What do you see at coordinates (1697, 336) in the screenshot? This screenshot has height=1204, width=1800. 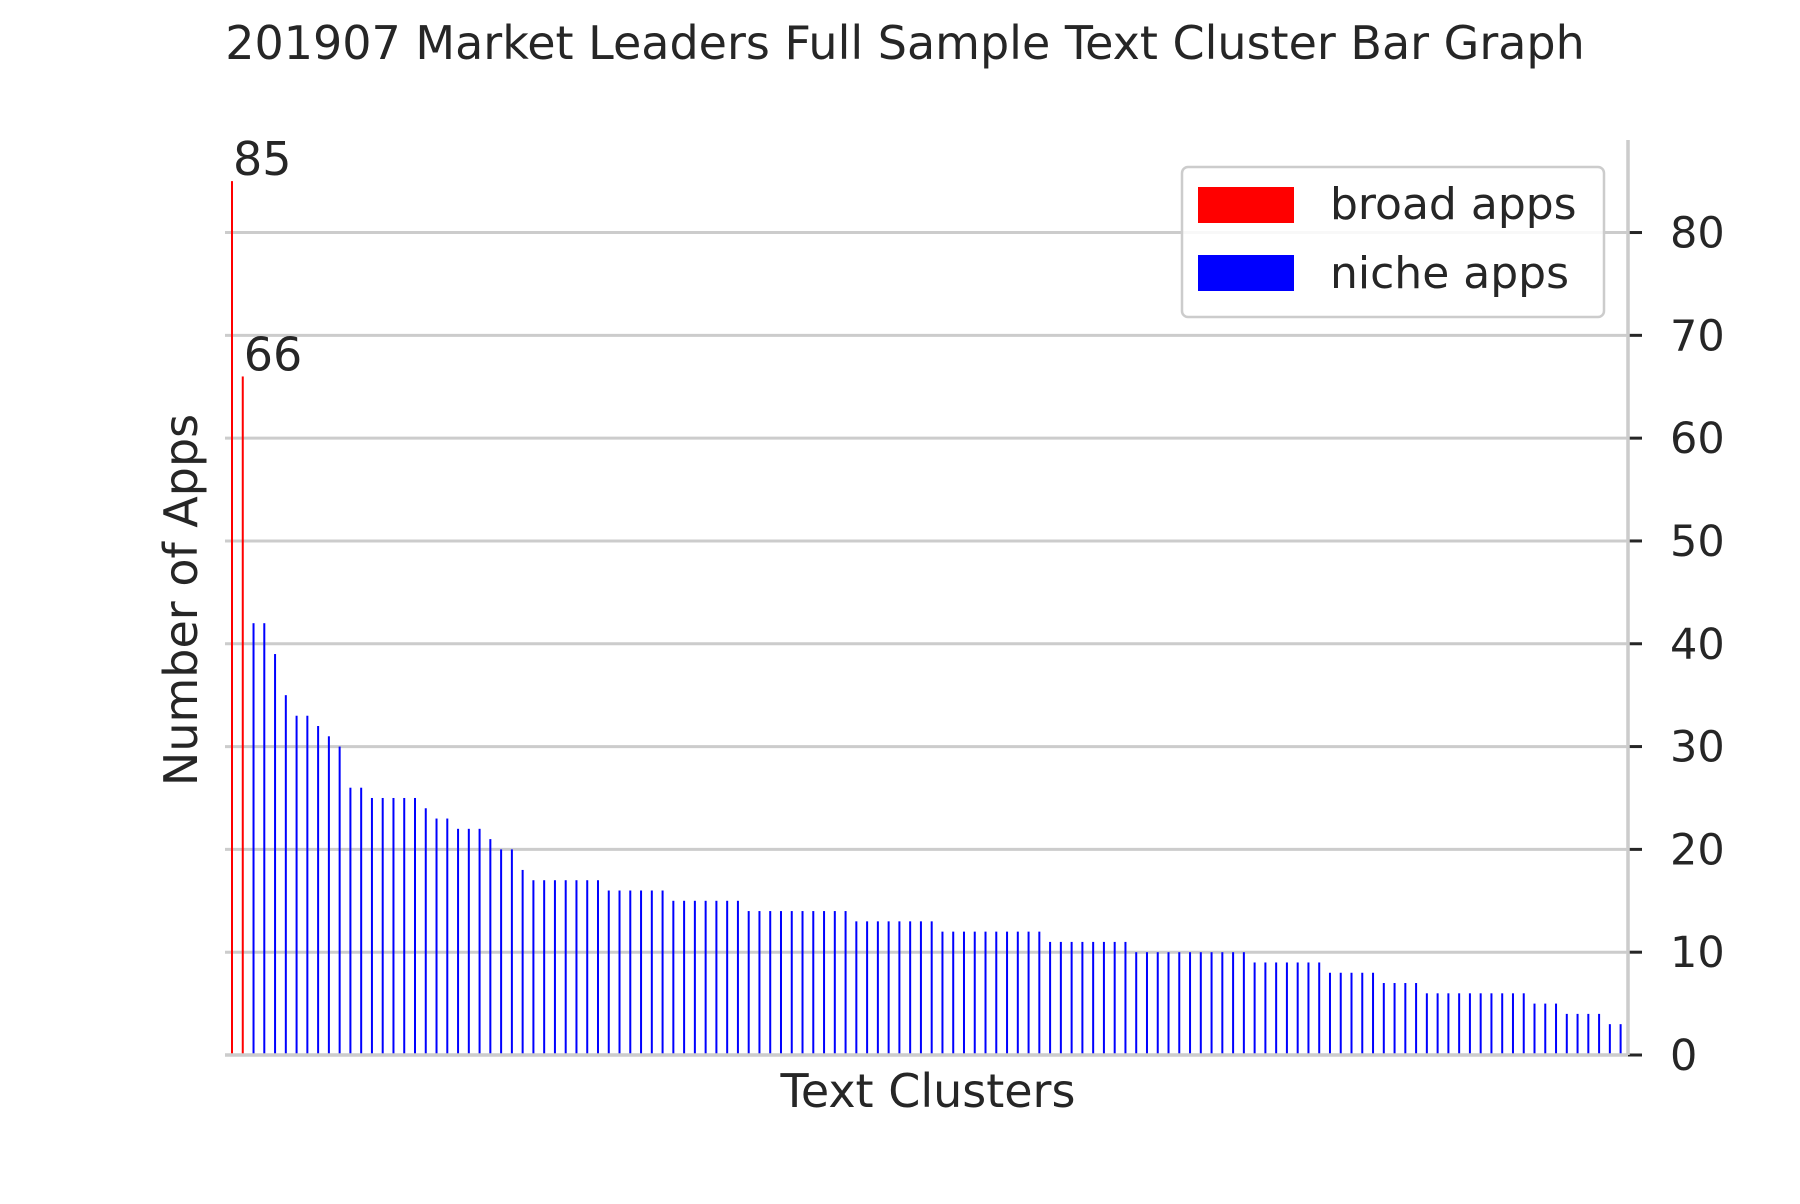 I see `y-tick-label-70: 70` at bounding box center [1697, 336].